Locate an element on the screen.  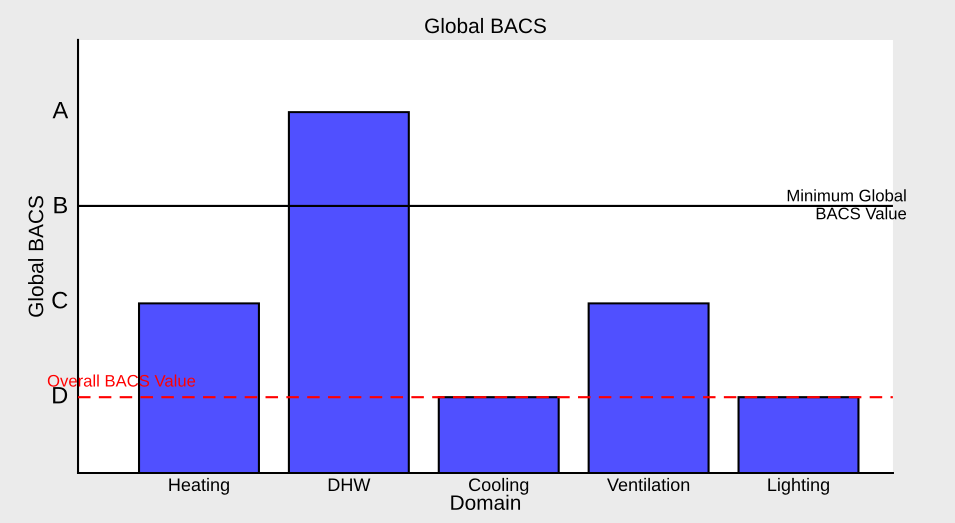
text: D is located at coordinates (60, 395).